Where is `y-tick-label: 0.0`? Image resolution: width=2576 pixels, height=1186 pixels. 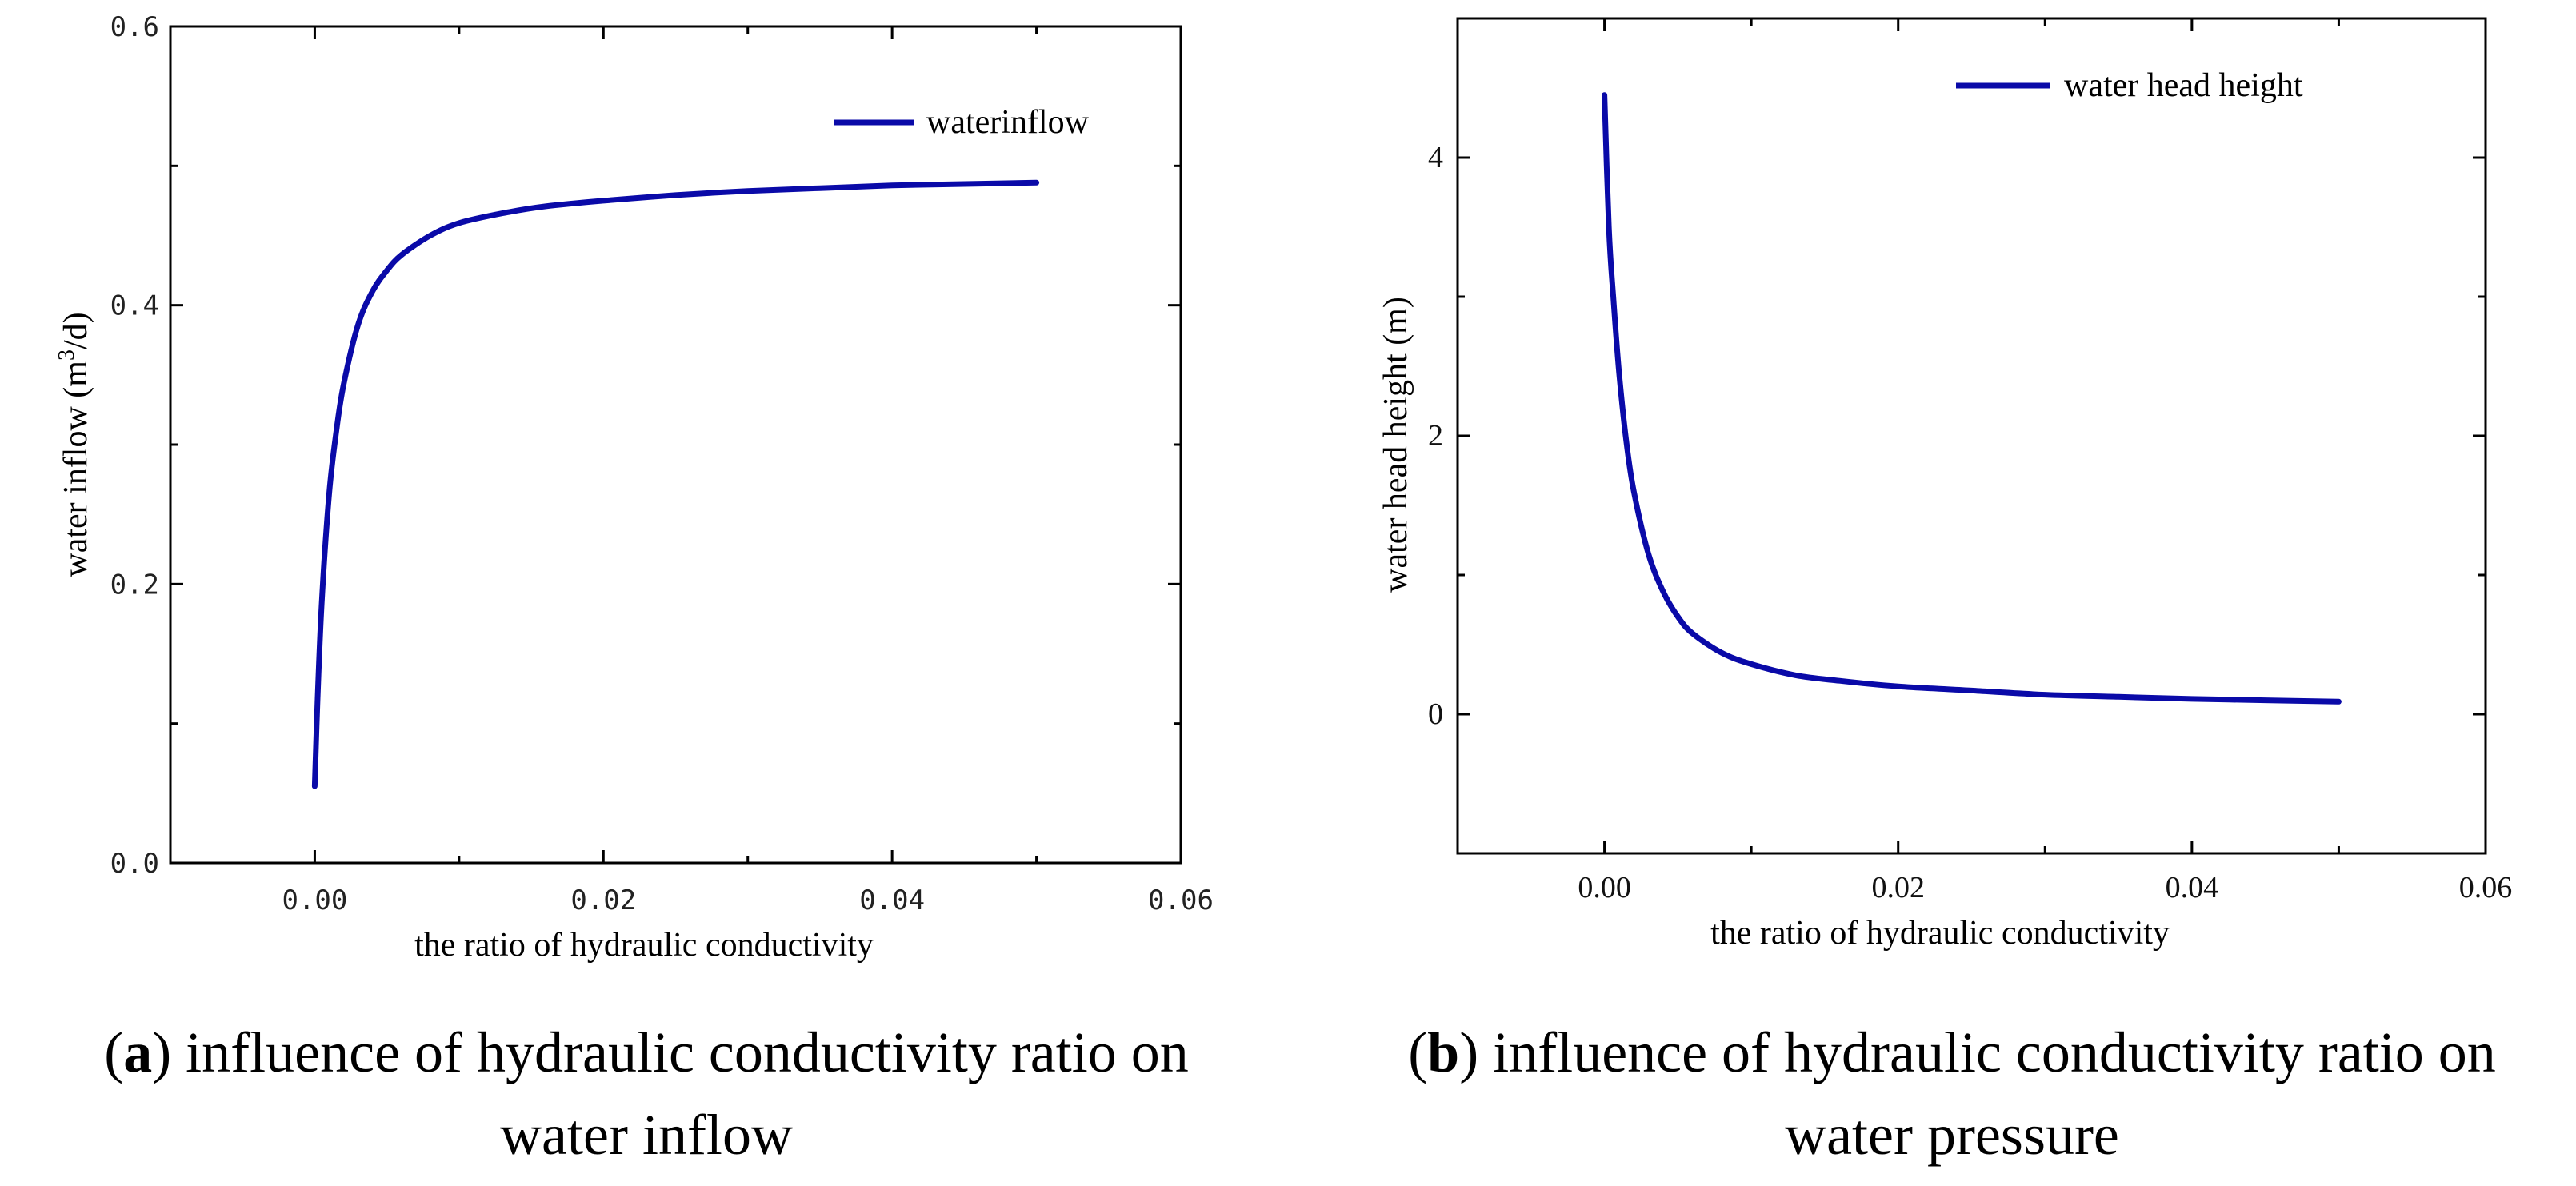 y-tick-label: 0.0 is located at coordinates (134, 864).